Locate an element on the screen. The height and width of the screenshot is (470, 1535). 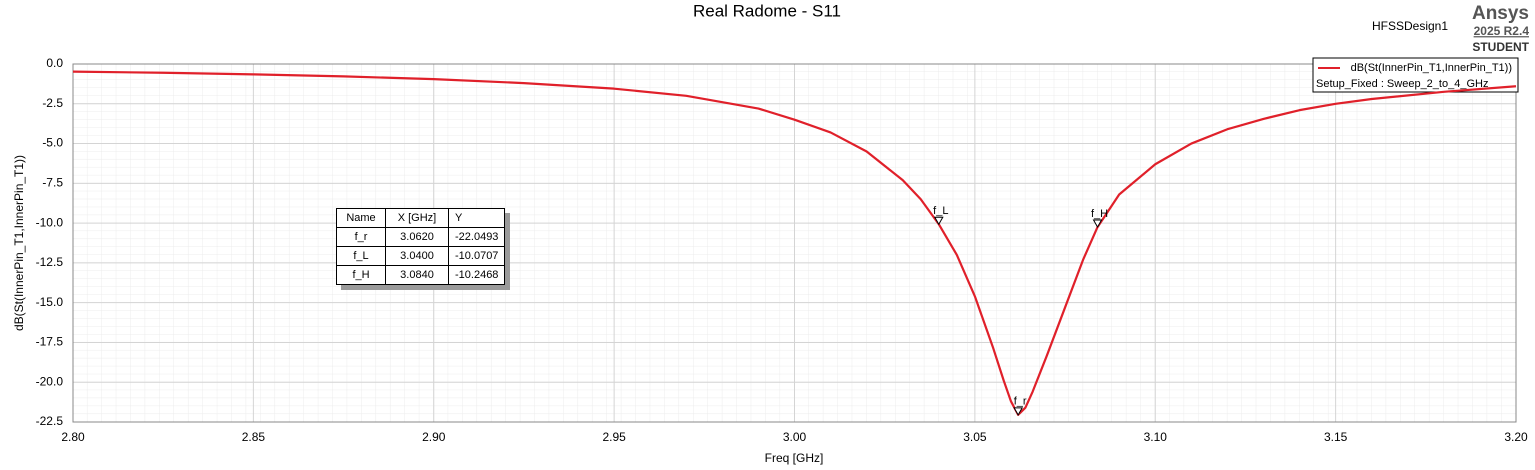
table-cell: 3.0620 is located at coordinates (417, 237).